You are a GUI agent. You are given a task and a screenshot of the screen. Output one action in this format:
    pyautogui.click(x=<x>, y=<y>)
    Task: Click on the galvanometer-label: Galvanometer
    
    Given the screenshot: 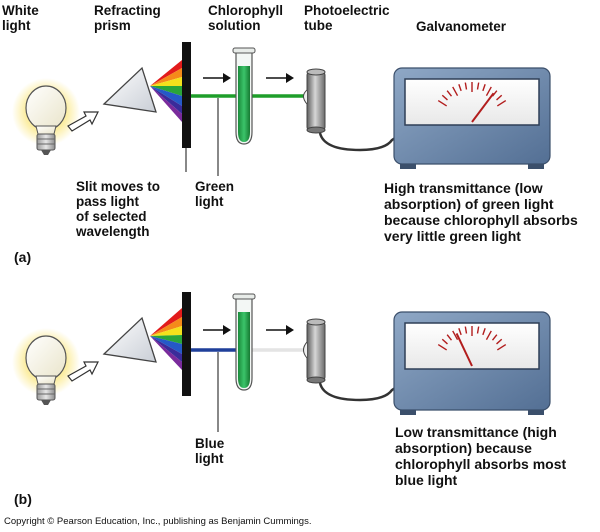 What is the action you would take?
    pyautogui.click(x=461, y=26)
    